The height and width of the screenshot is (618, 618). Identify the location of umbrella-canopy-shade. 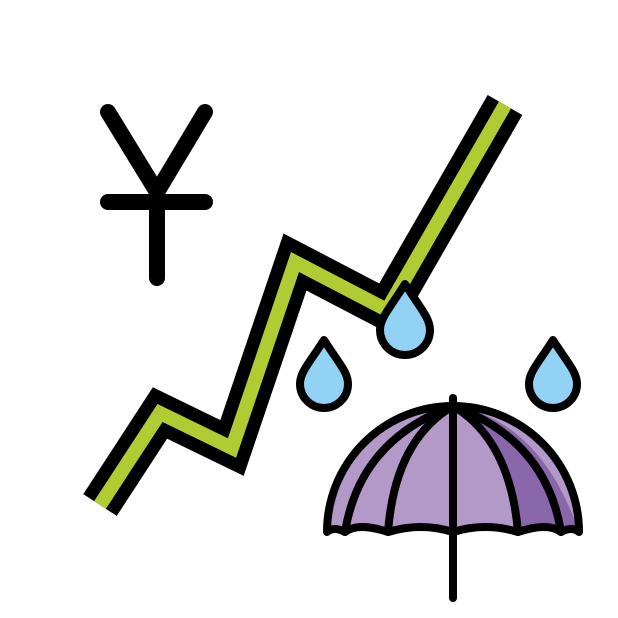
(516, 469).